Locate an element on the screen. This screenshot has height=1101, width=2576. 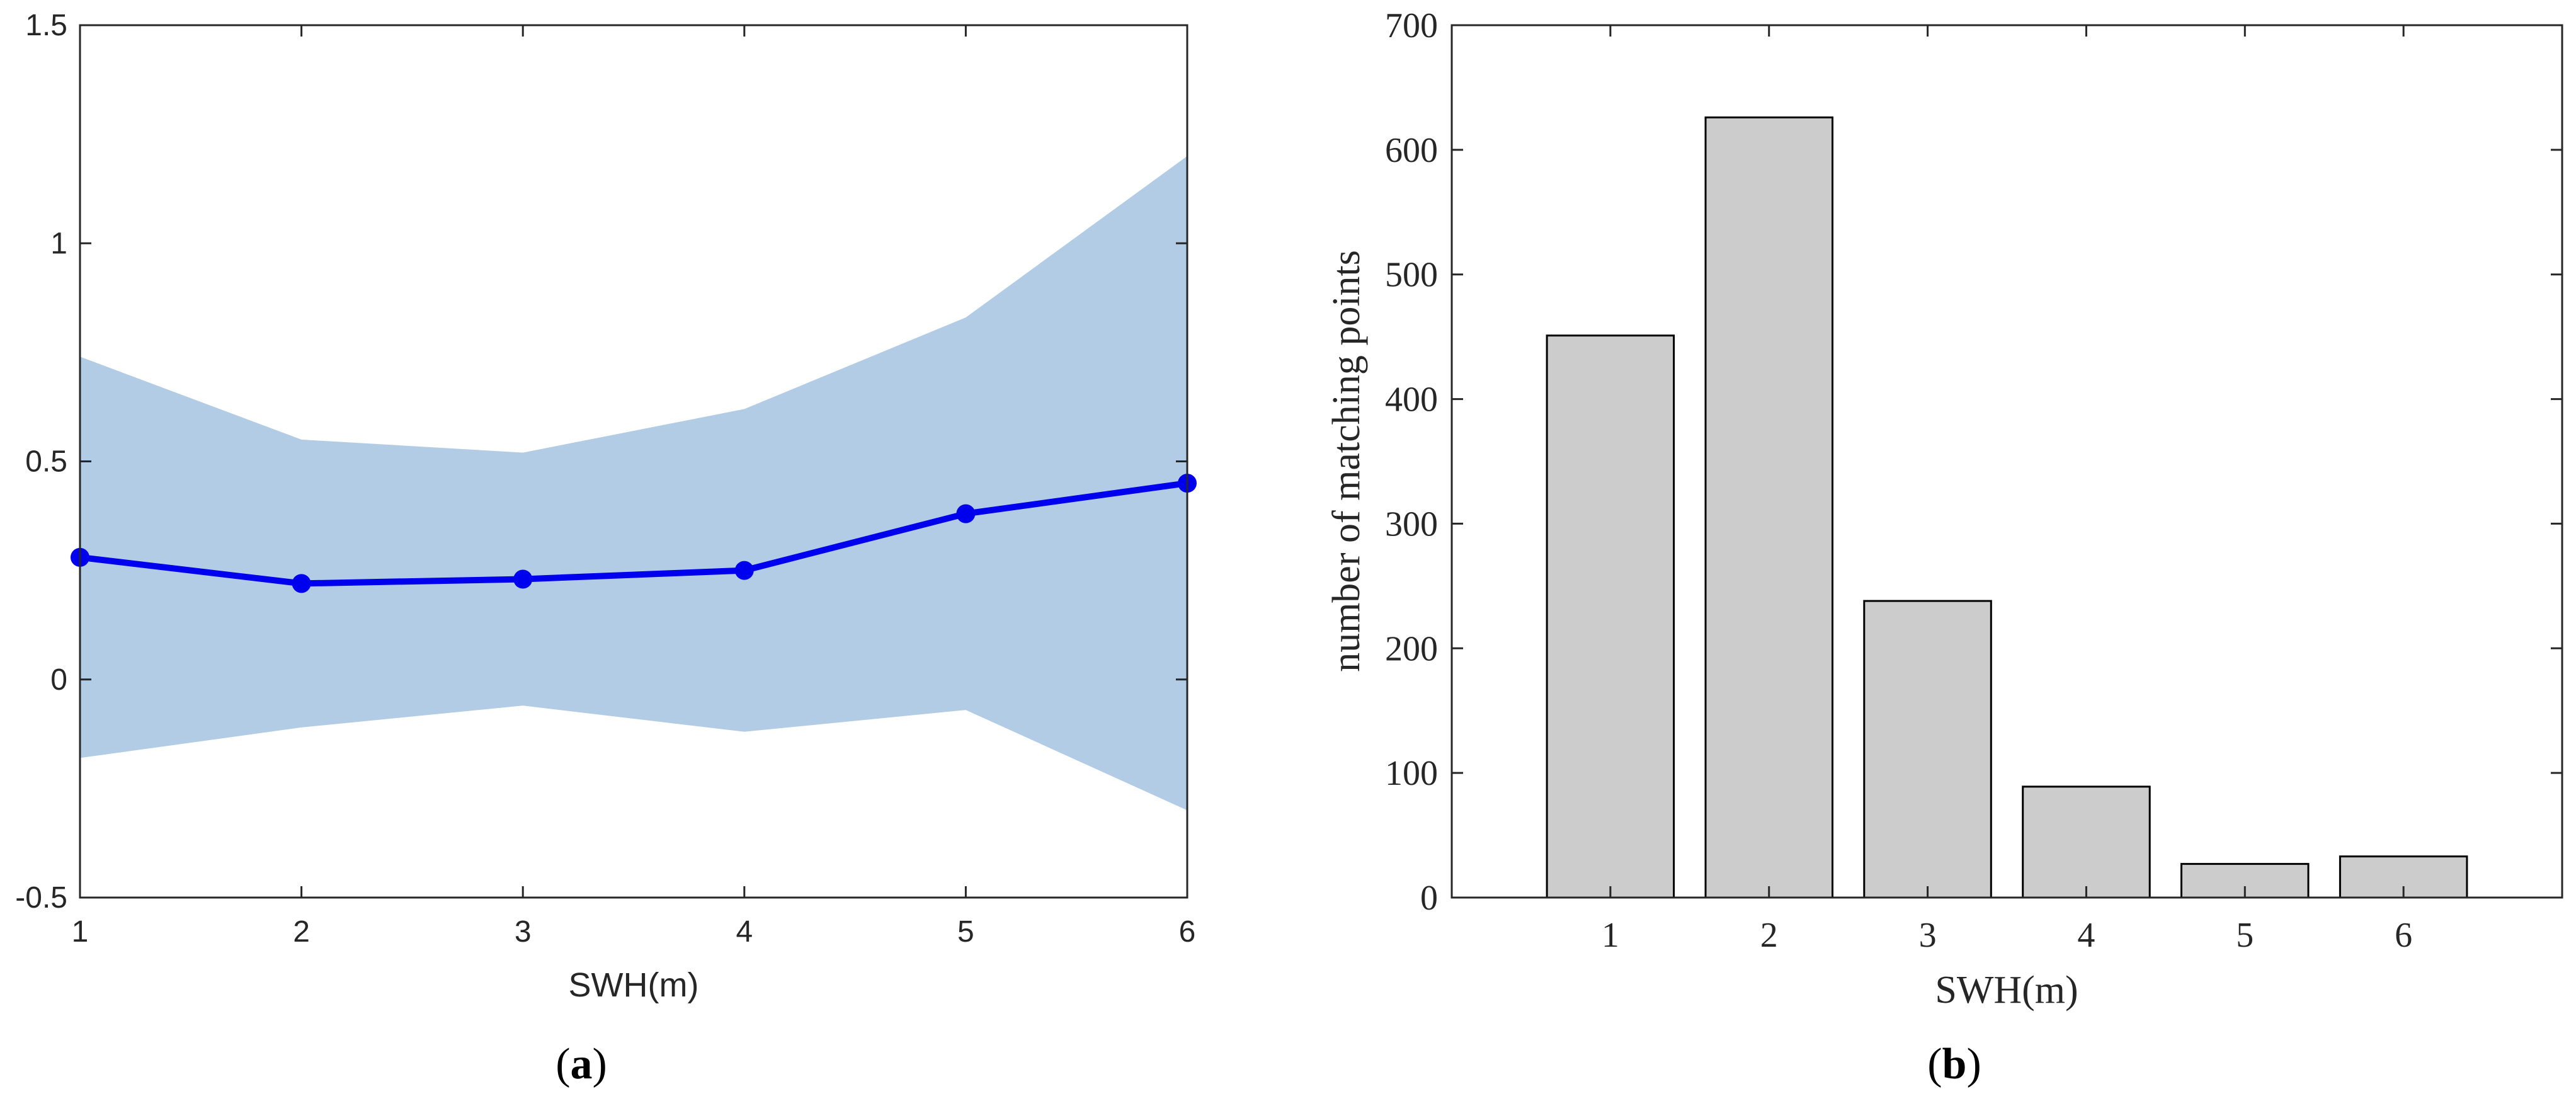
y-tick-label: 500 is located at coordinates (1411, 275).